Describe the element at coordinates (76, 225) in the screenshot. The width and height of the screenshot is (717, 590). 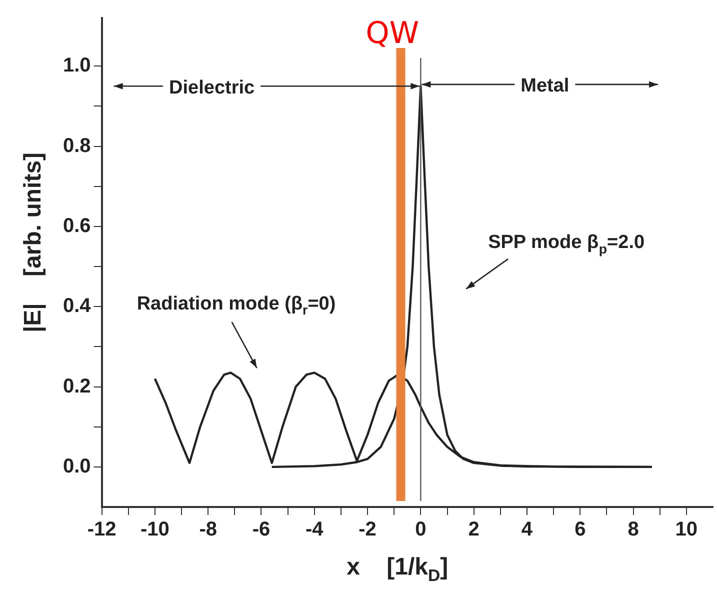
I see `y-tick-label: 0.6` at that location.